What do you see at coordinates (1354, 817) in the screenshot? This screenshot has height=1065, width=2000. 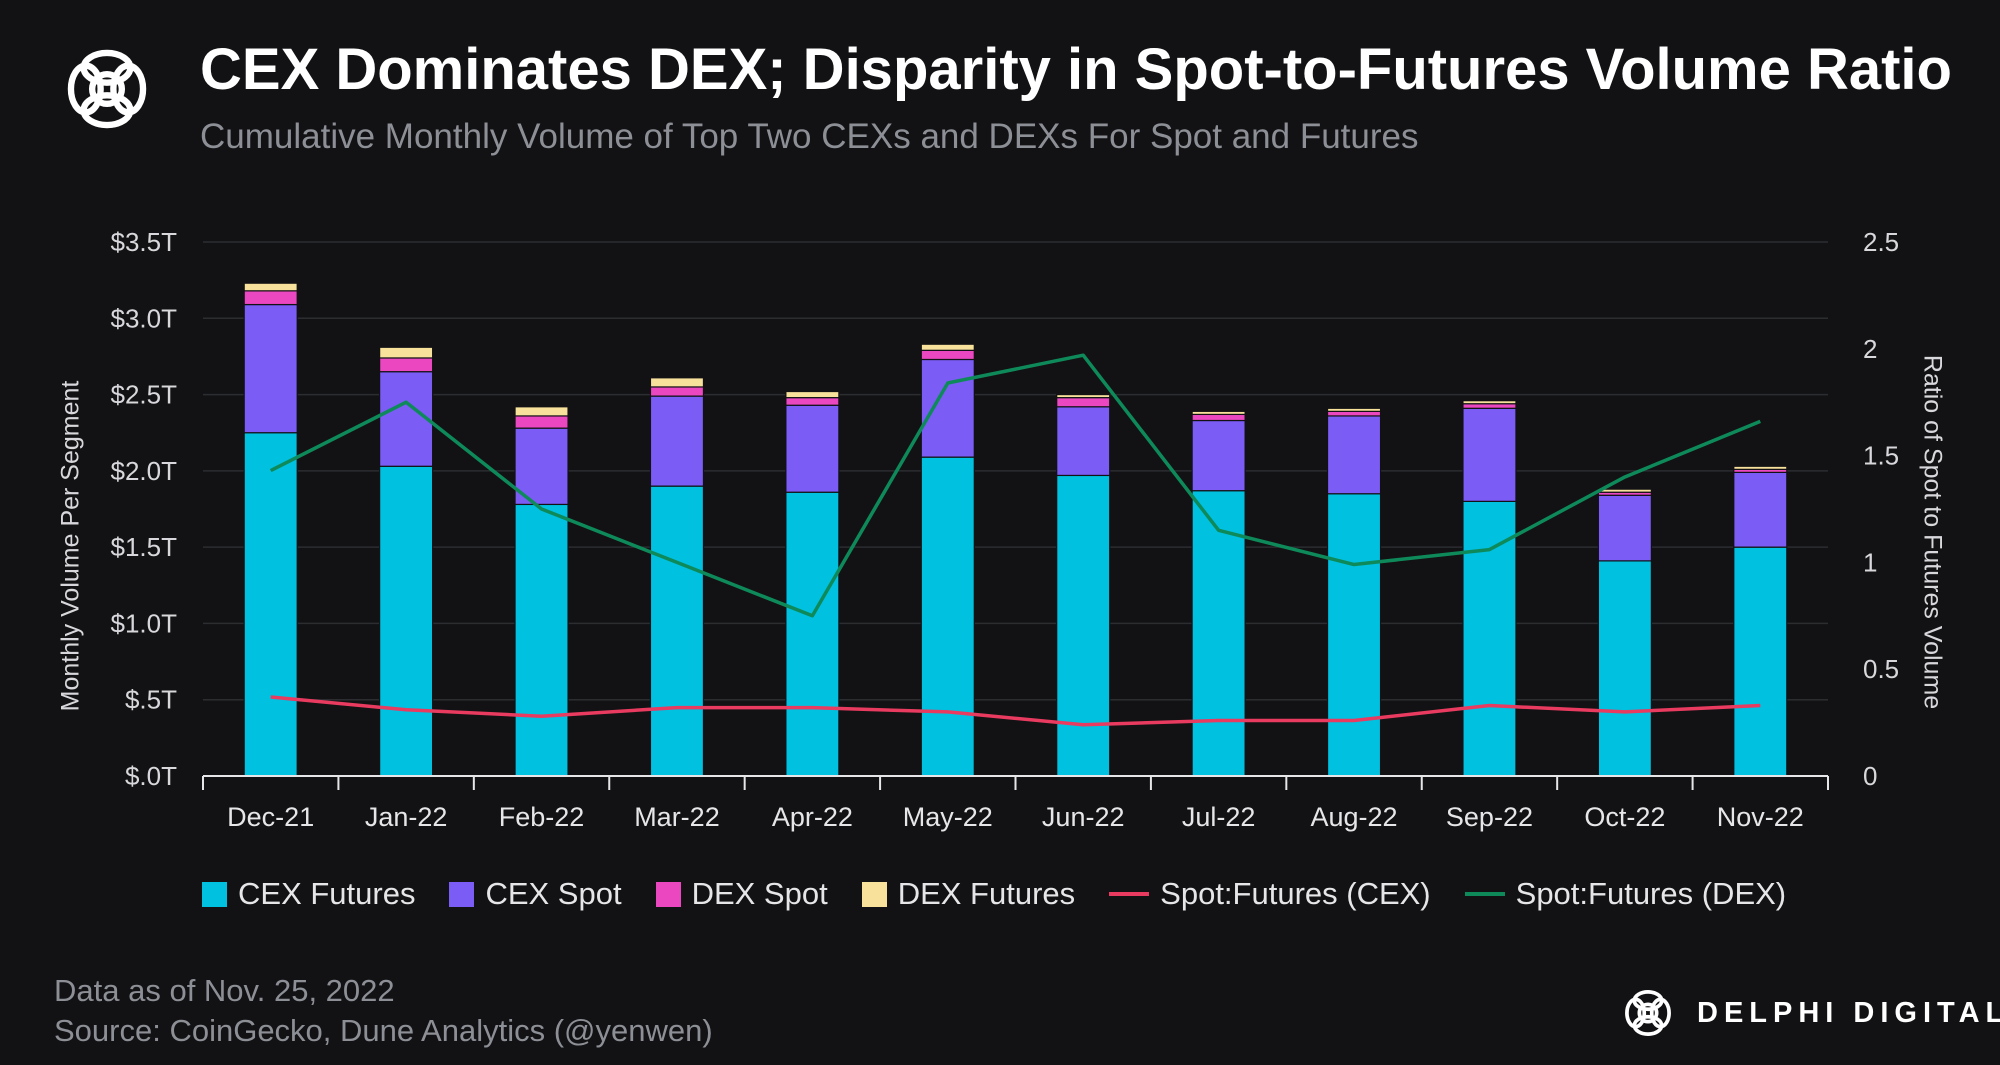 I see `x-tick-label: Aug-22` at bounding box center [1354, 817].